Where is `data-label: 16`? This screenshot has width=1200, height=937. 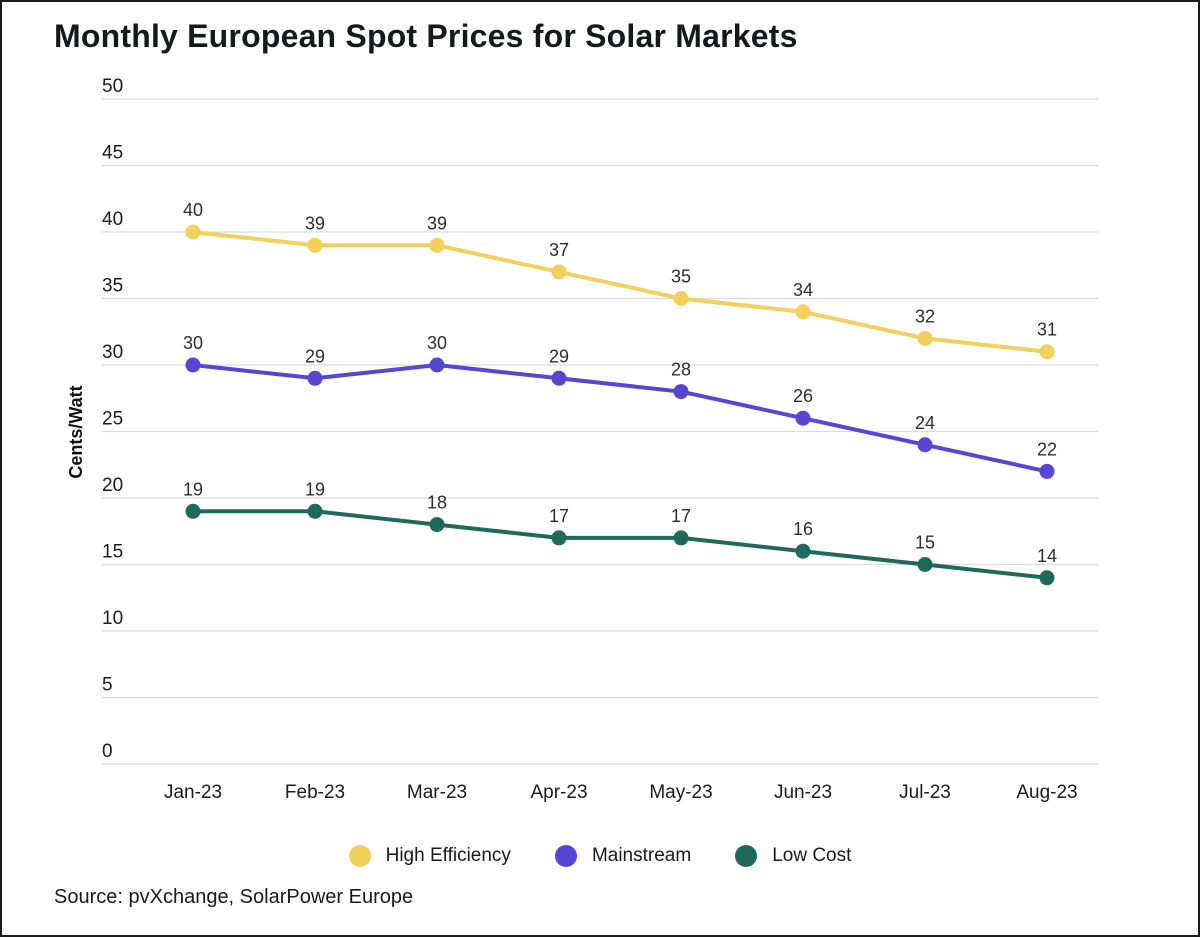
data-label: 16 is located at coordinates (803, 529).